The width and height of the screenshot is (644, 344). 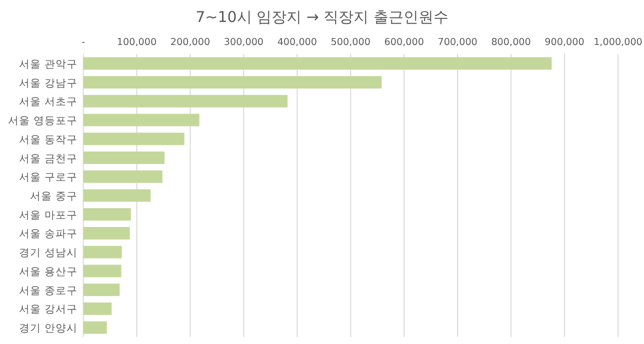 What do you see at coordinates (350, 42) in the screenshot?
I see `x-tick-label: 500,000` at bounding box center [350, 42].